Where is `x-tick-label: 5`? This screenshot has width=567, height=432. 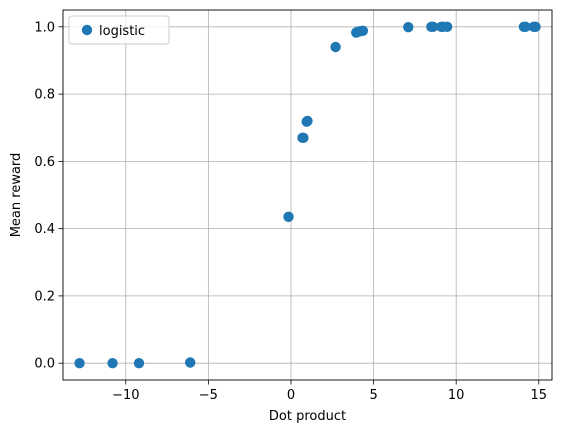 x-tick-label: 5 is located at coordinates (373, 395).